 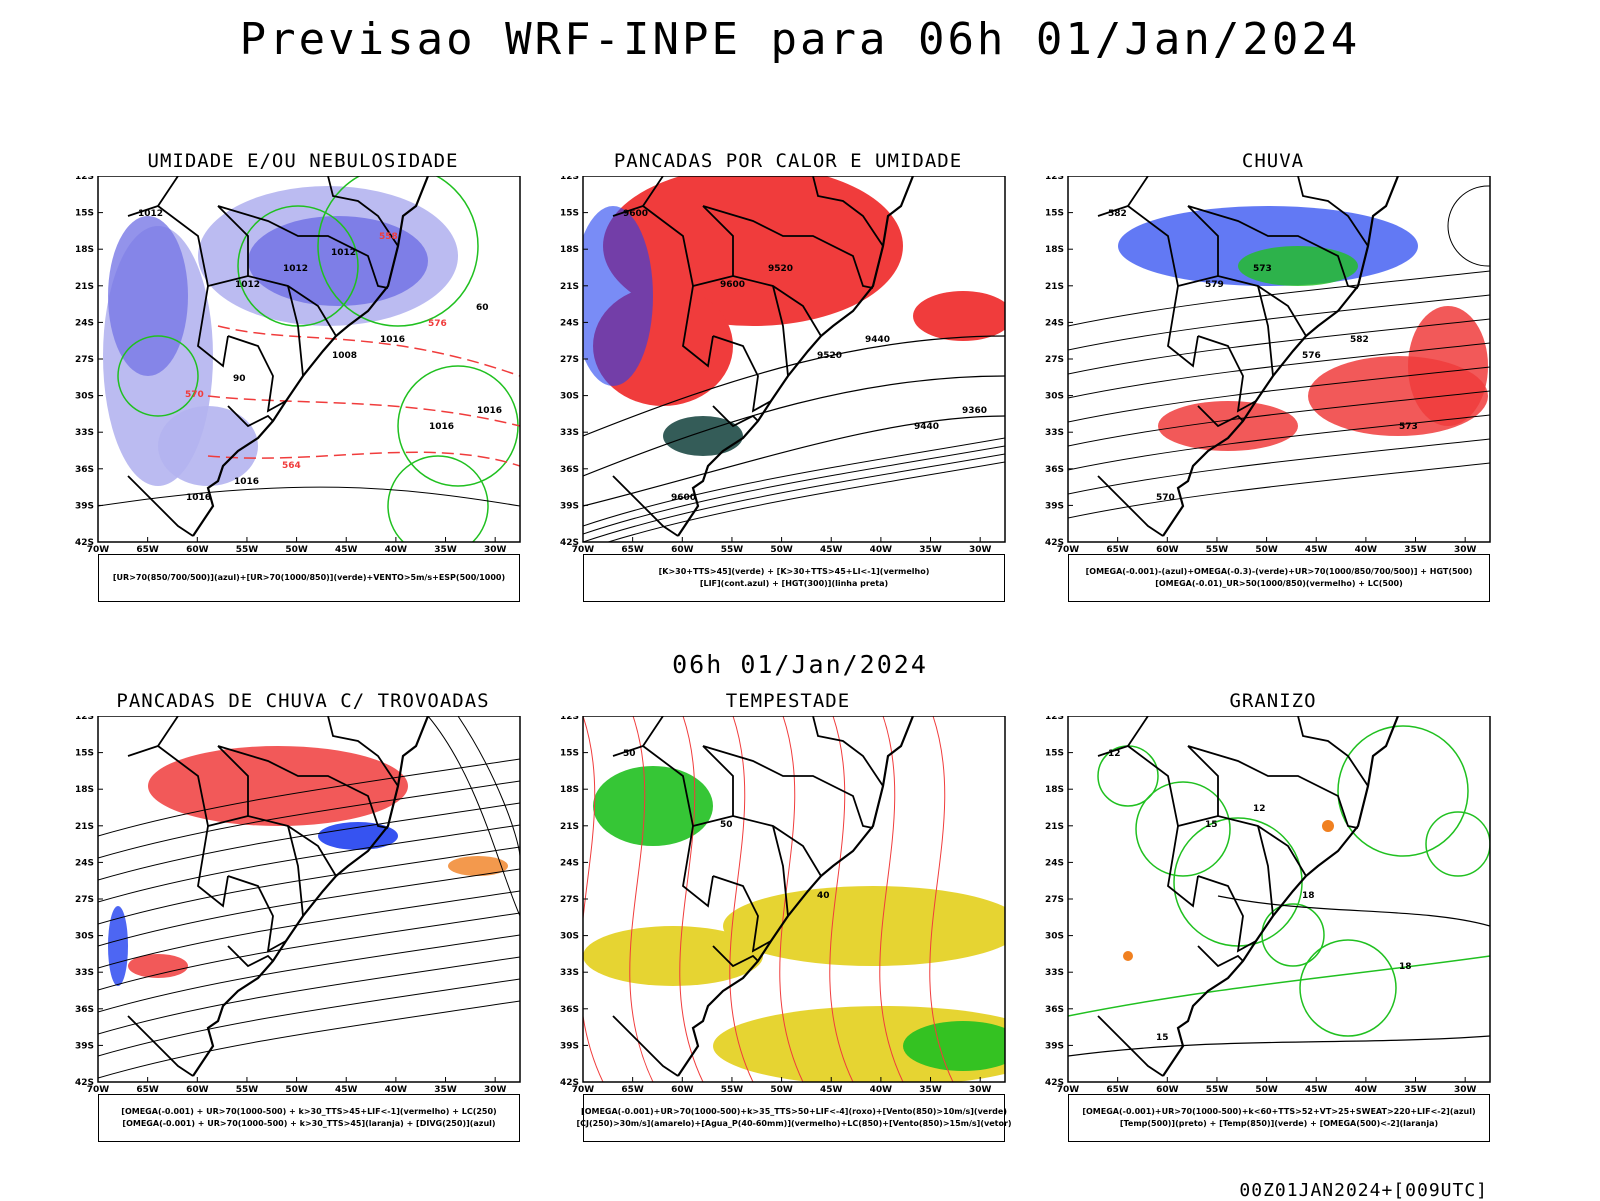 What do you see at coordinates (1054, 973) in the screenshot?
I see `latitude-tick-label: 33S` at bounding box center [1054, 973].